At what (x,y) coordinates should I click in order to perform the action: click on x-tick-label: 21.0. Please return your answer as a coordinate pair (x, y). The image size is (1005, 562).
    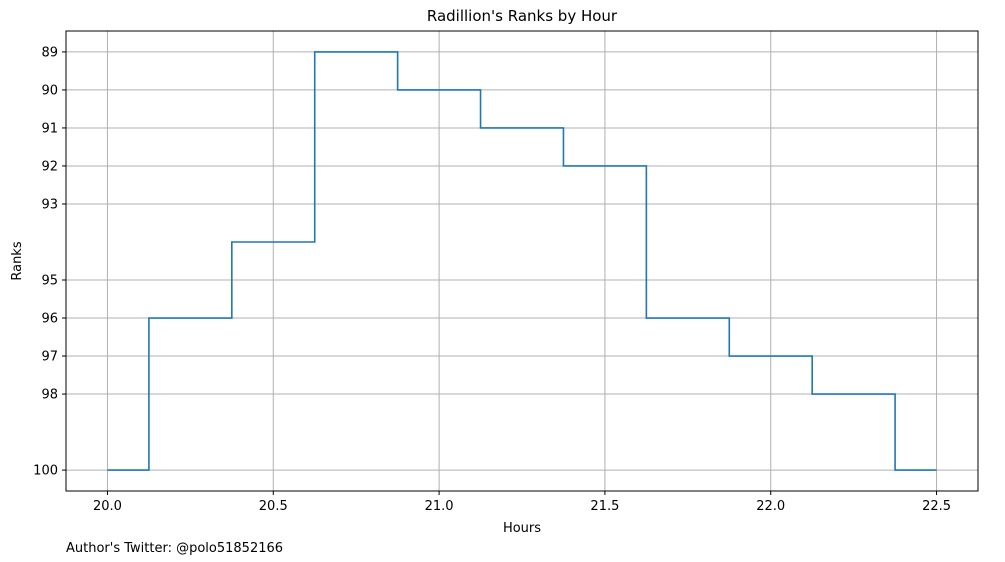
    Looking at the image, I should click on (439, 506).